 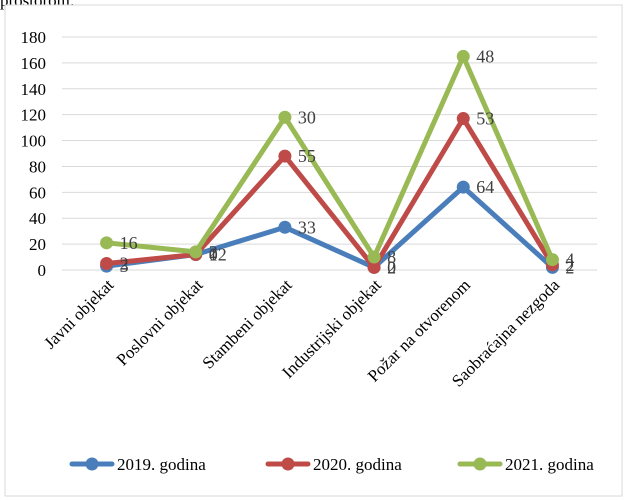 What do you see at coordinates (34, 63) in the screenshot?
I see `y-tick-label: 160` at bounding box center [34, 63].